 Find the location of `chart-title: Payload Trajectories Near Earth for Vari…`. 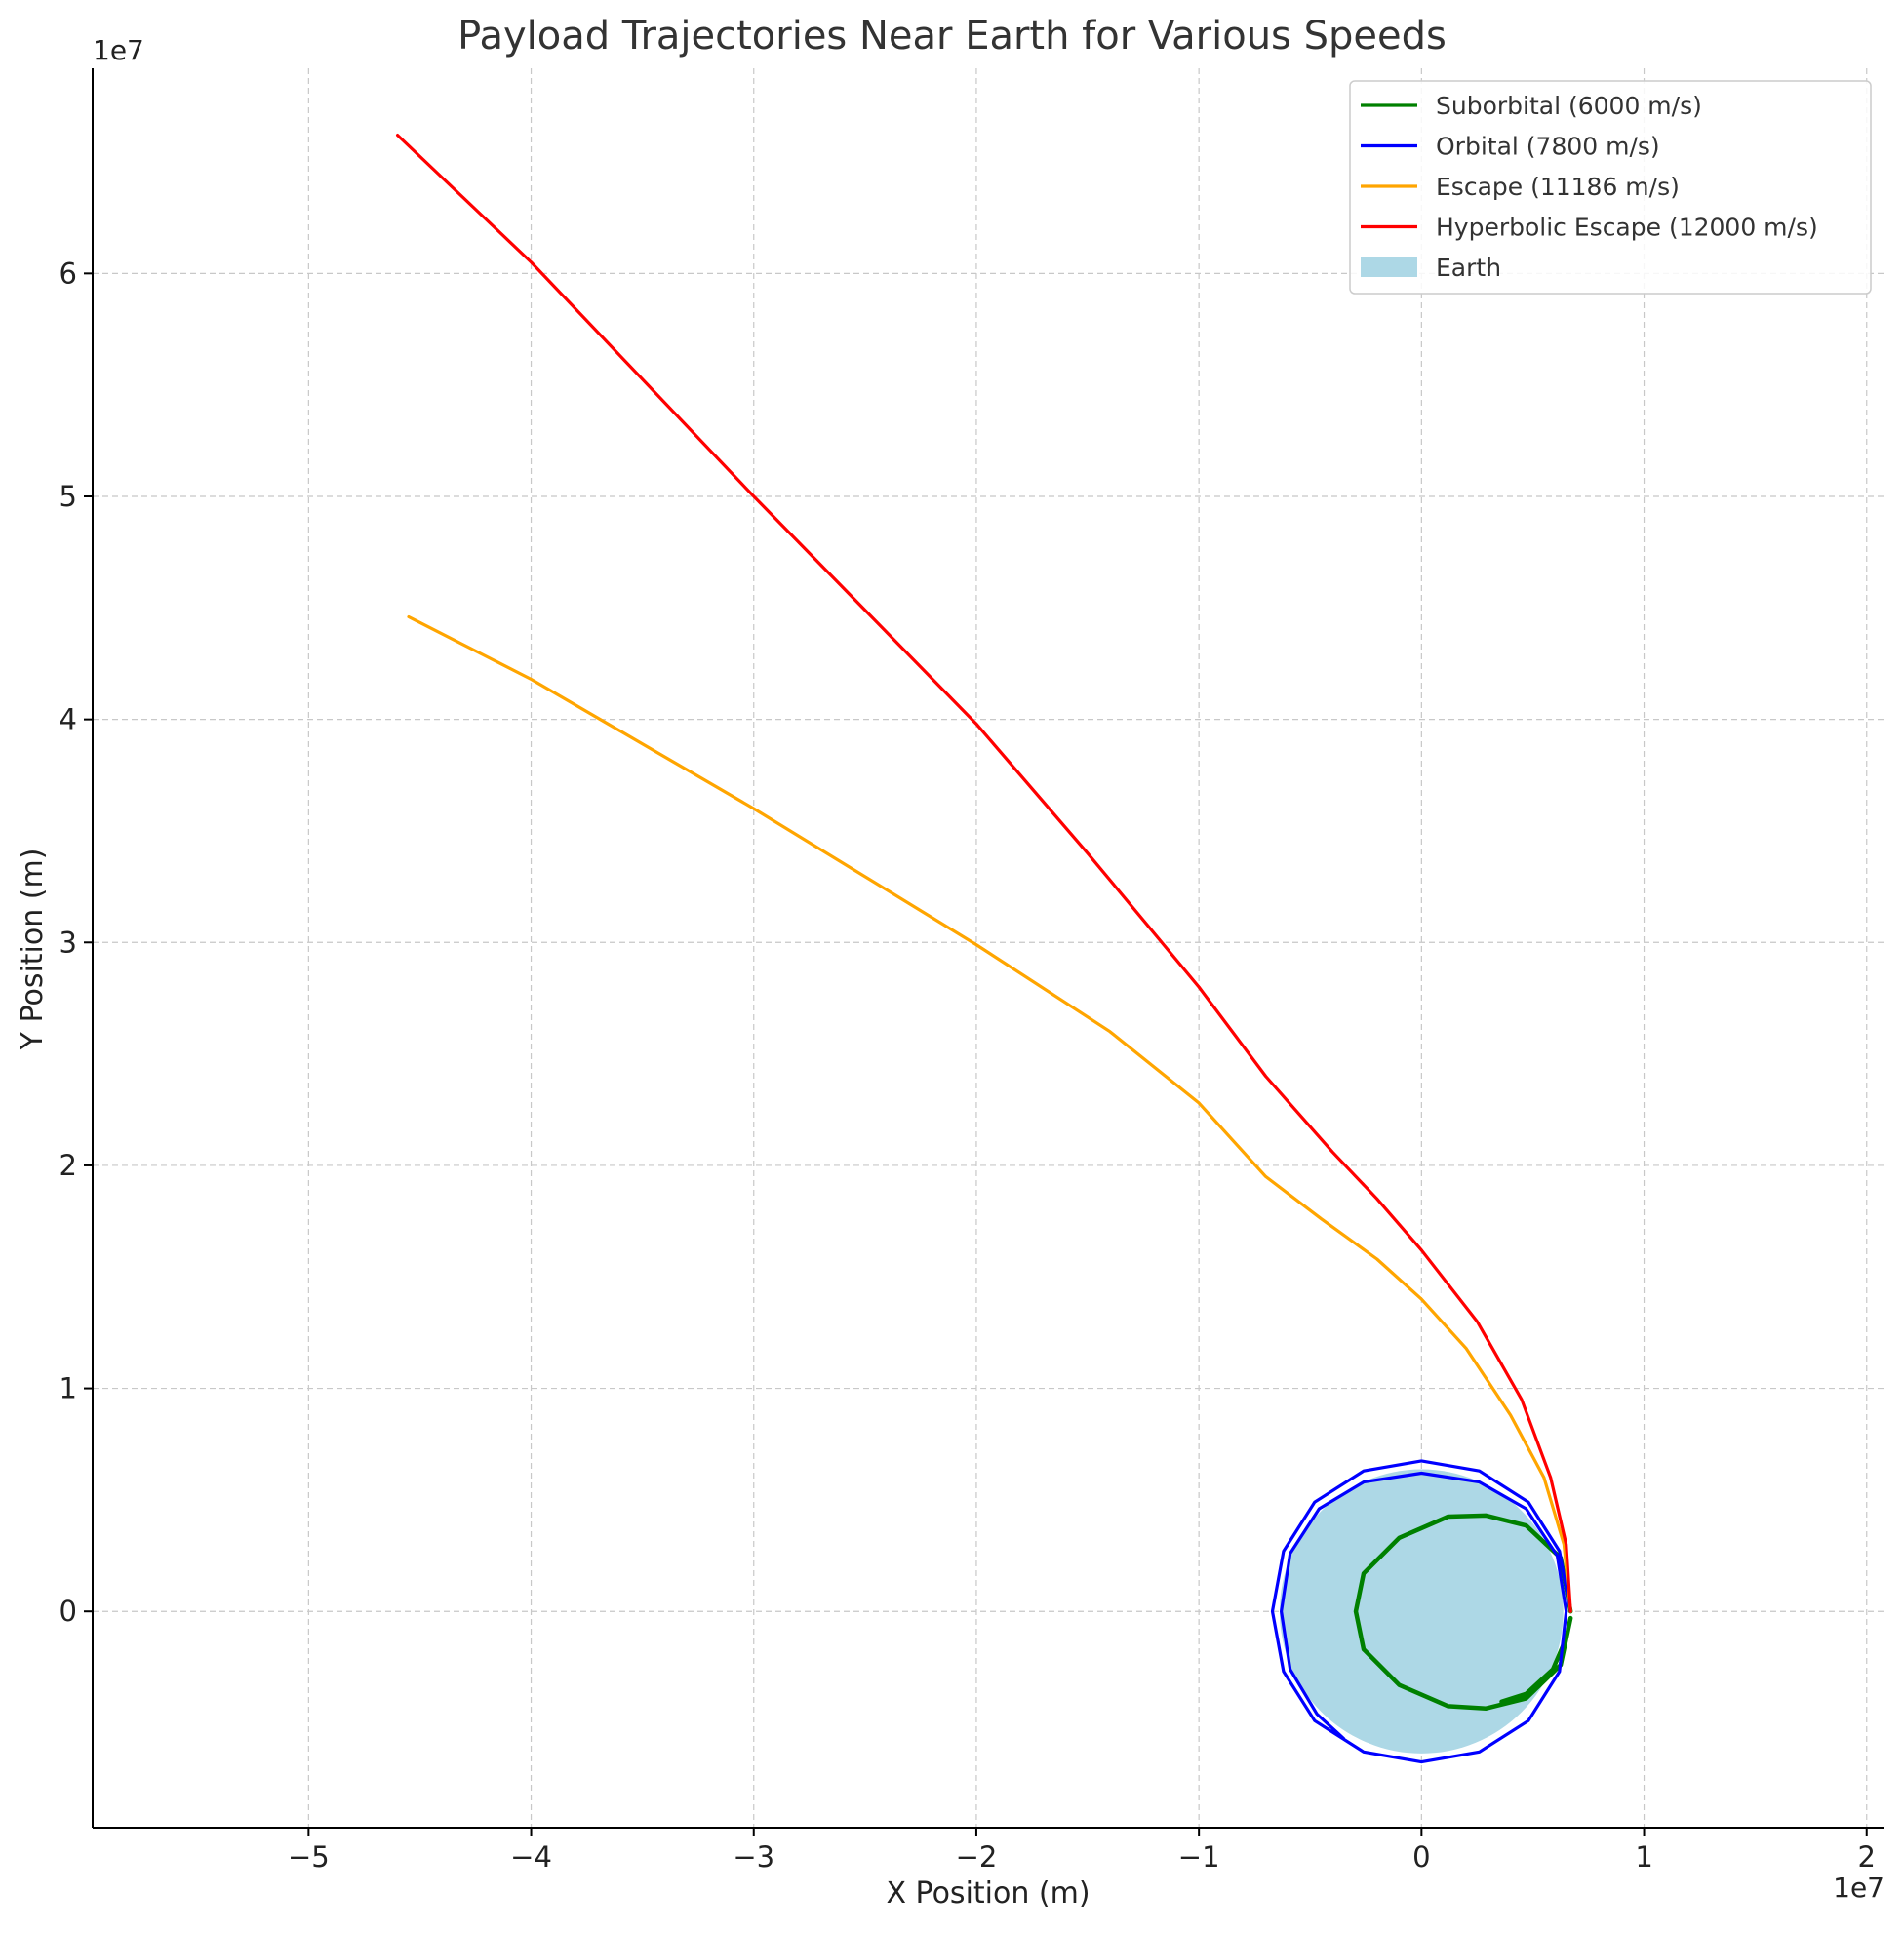

chart-title: Payload Trajectories Near Earth for Vari… is located at coordinates (952, 36).